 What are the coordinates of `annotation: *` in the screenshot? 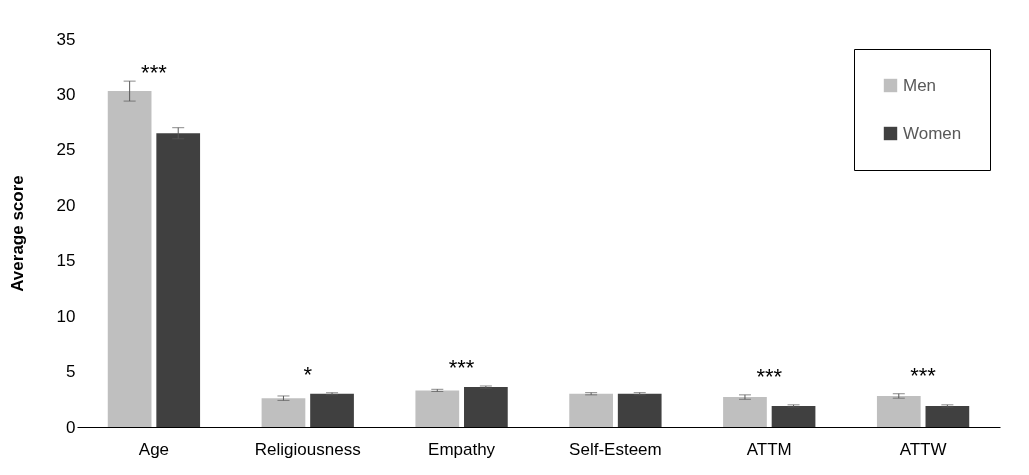 It's located at (308, 374).